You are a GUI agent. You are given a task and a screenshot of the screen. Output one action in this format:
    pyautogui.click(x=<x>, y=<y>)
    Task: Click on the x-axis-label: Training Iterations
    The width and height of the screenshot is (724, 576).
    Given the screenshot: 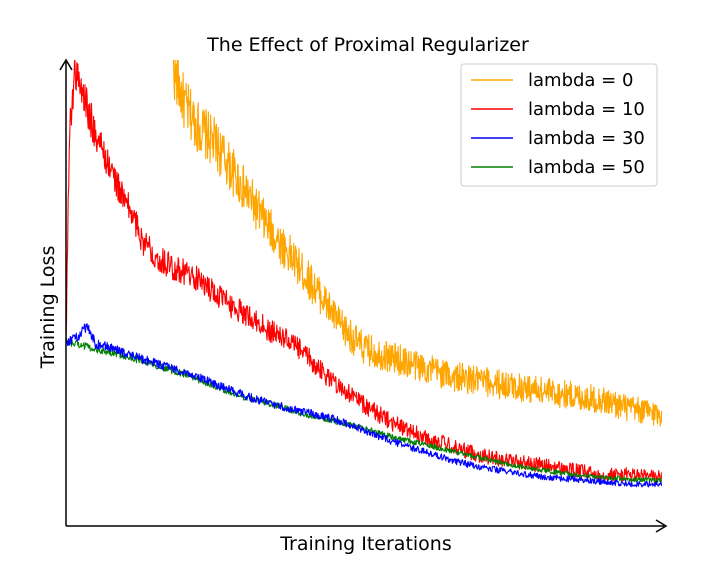 What is the action you would take?
    pyautogui.click(x=365, y=544)
    